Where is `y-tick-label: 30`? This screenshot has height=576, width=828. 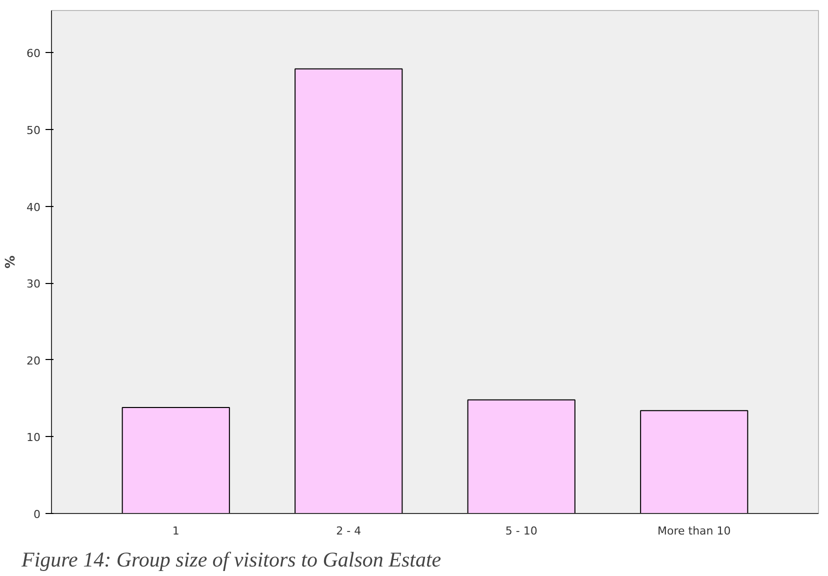 y-tick-label: 30 is located at coordinates (33, 284).